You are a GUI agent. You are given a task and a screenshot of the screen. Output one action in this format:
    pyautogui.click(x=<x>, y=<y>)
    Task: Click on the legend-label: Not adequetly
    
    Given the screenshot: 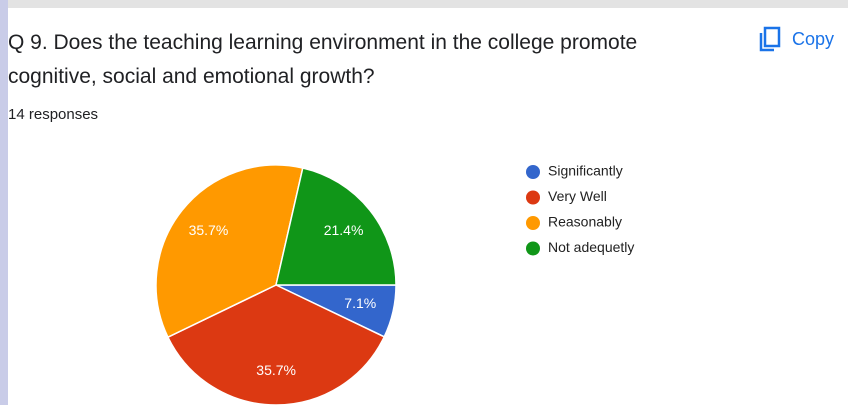 What is the action you would take?
    pyautogui.click(x=591, y=247)
    